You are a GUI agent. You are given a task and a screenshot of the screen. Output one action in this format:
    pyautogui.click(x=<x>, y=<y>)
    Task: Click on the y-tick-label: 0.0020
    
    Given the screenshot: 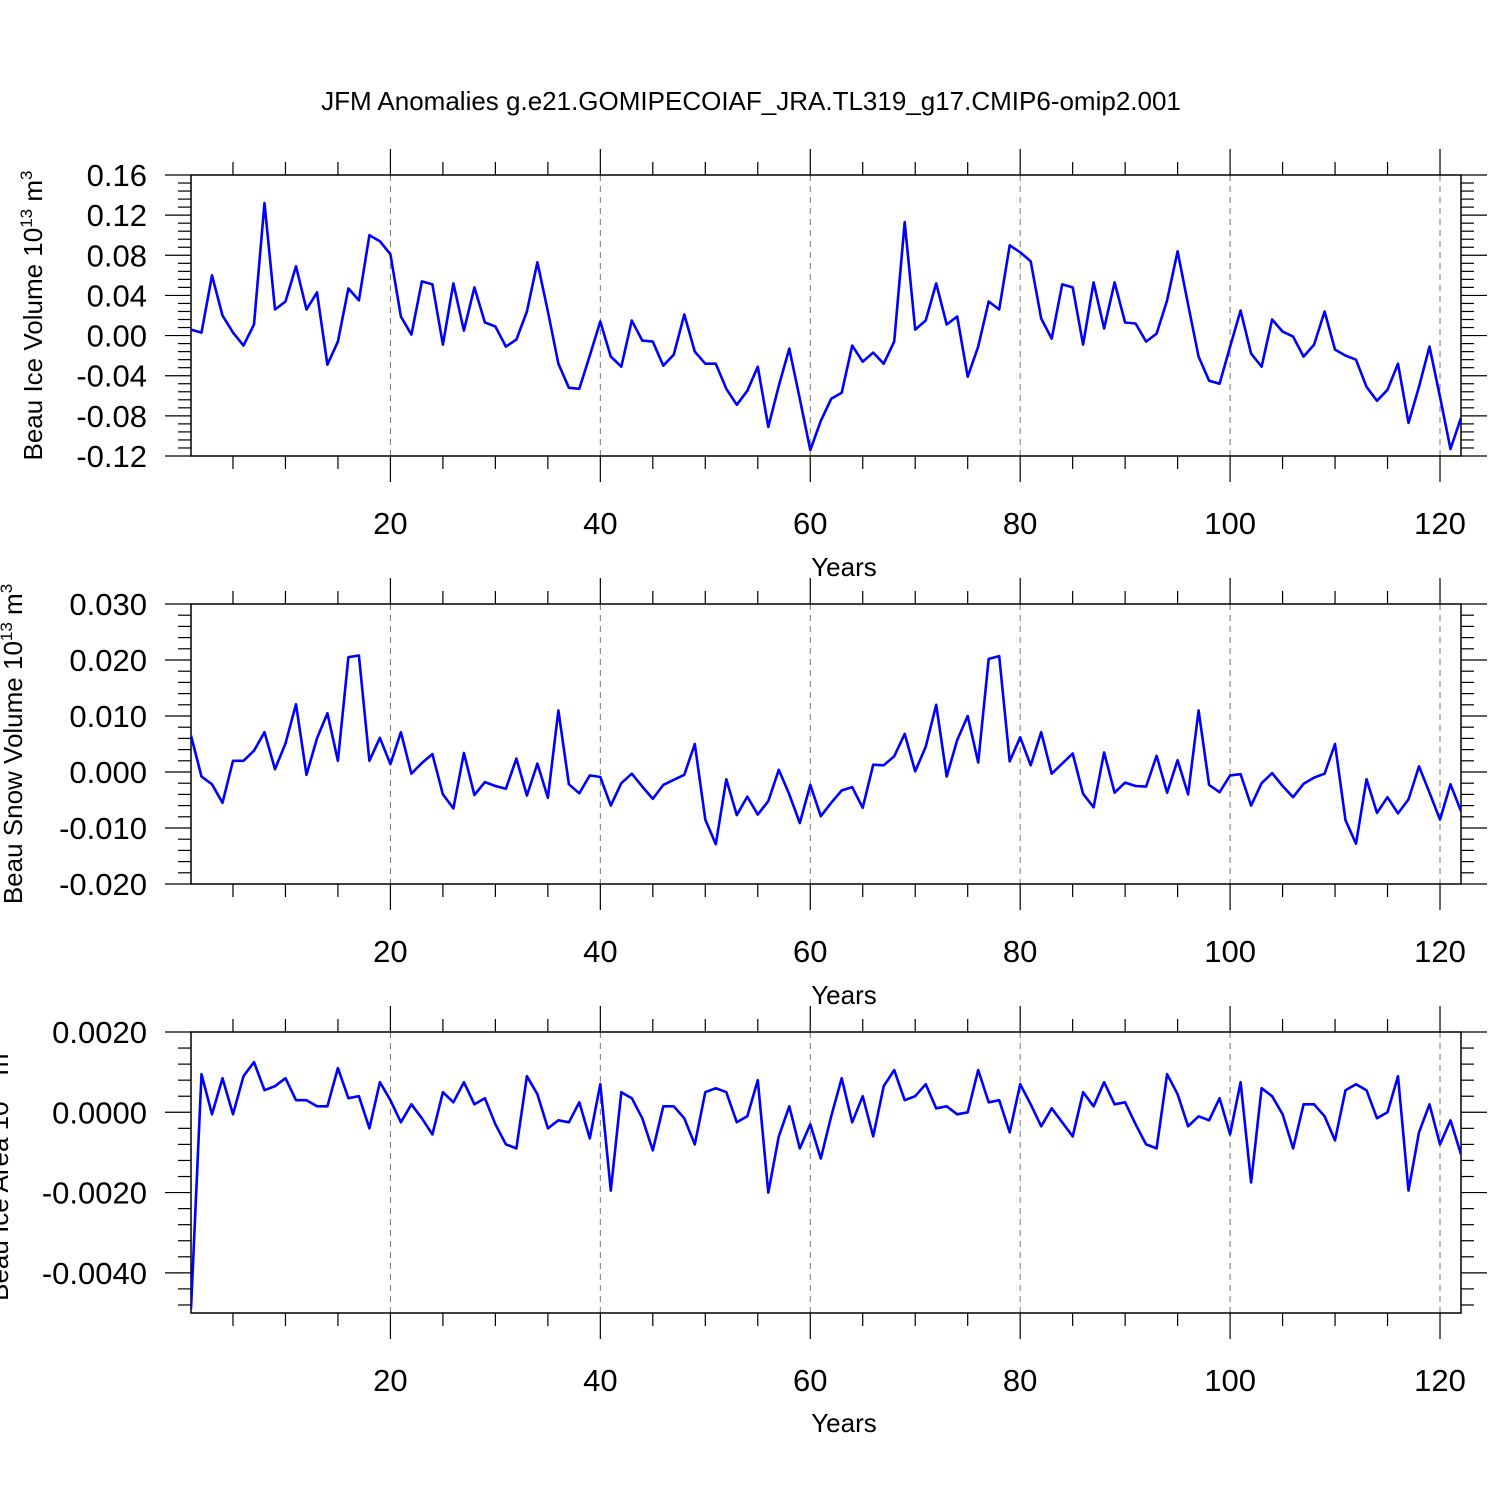 What is the action you would take?
    pyautogui.click(x=99, y=1032)
    